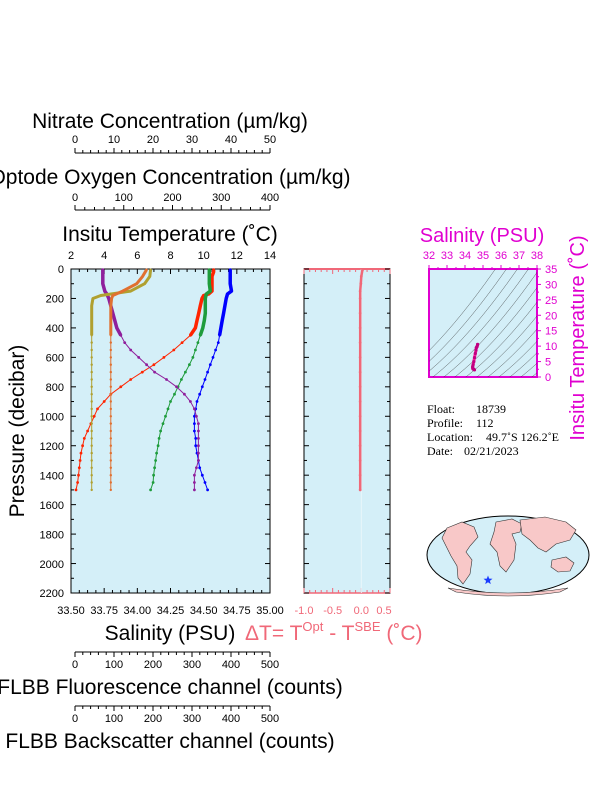 The width and height of the screenshot is (612, 797). I want to click on ts-plot-area, so click(483, 323).